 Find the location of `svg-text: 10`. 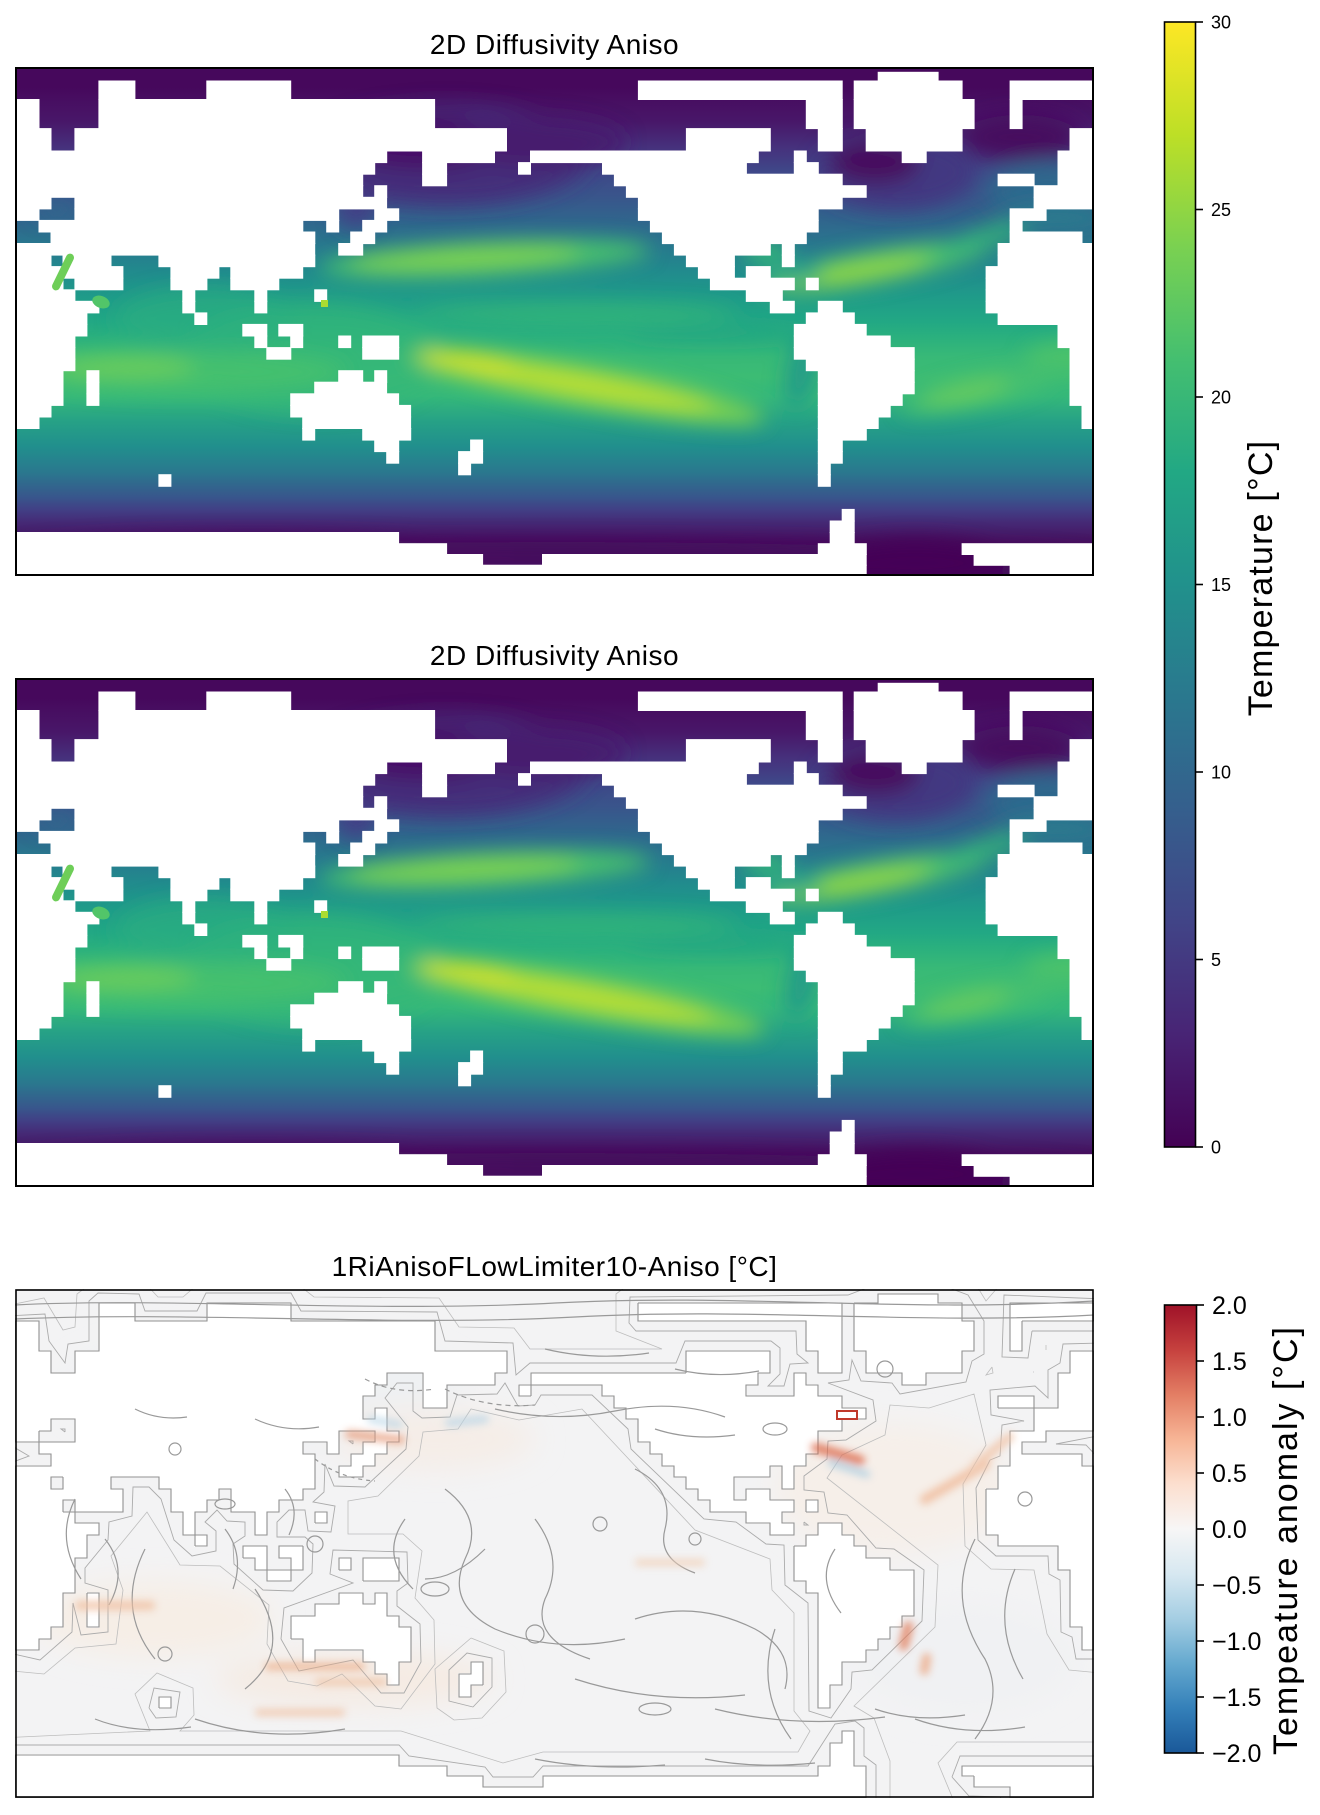

svg-text: 10 is located at coordinates (1221, 773).